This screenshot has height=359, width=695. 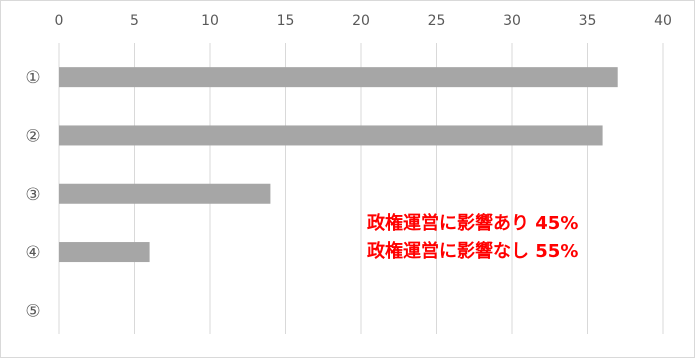 What do you see at coordinates (473, 251) in the screenshot?
I see `annotation-not-affected: 政権運営に影響なし 55%` at bounding box center [473, 251].